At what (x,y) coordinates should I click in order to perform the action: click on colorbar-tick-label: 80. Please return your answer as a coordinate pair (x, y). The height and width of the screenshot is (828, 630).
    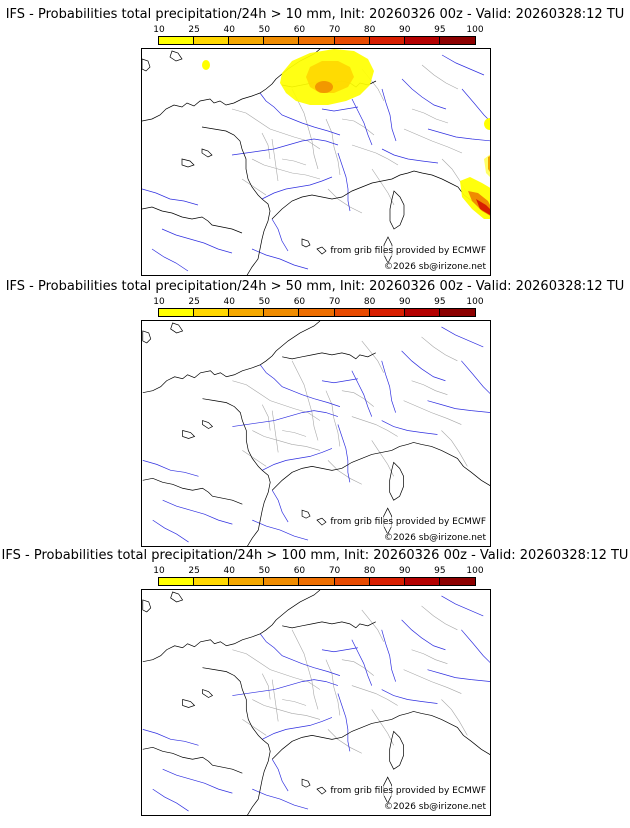
    Looking at the image, I should click on (369, 302).